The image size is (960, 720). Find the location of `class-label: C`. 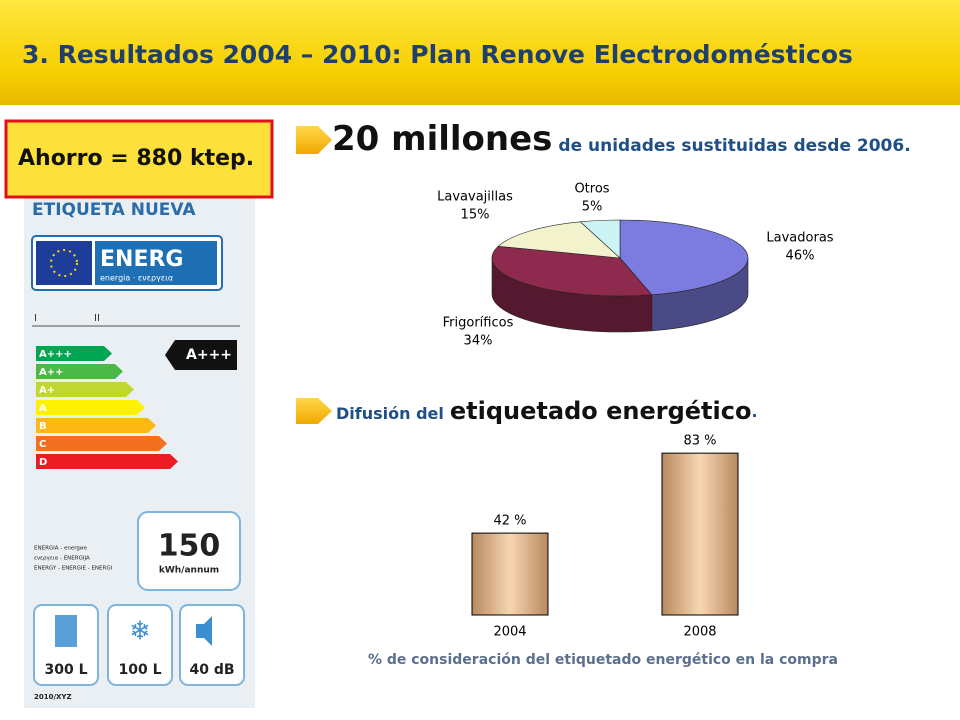

class-label: C is located at coordinates (42, 444).